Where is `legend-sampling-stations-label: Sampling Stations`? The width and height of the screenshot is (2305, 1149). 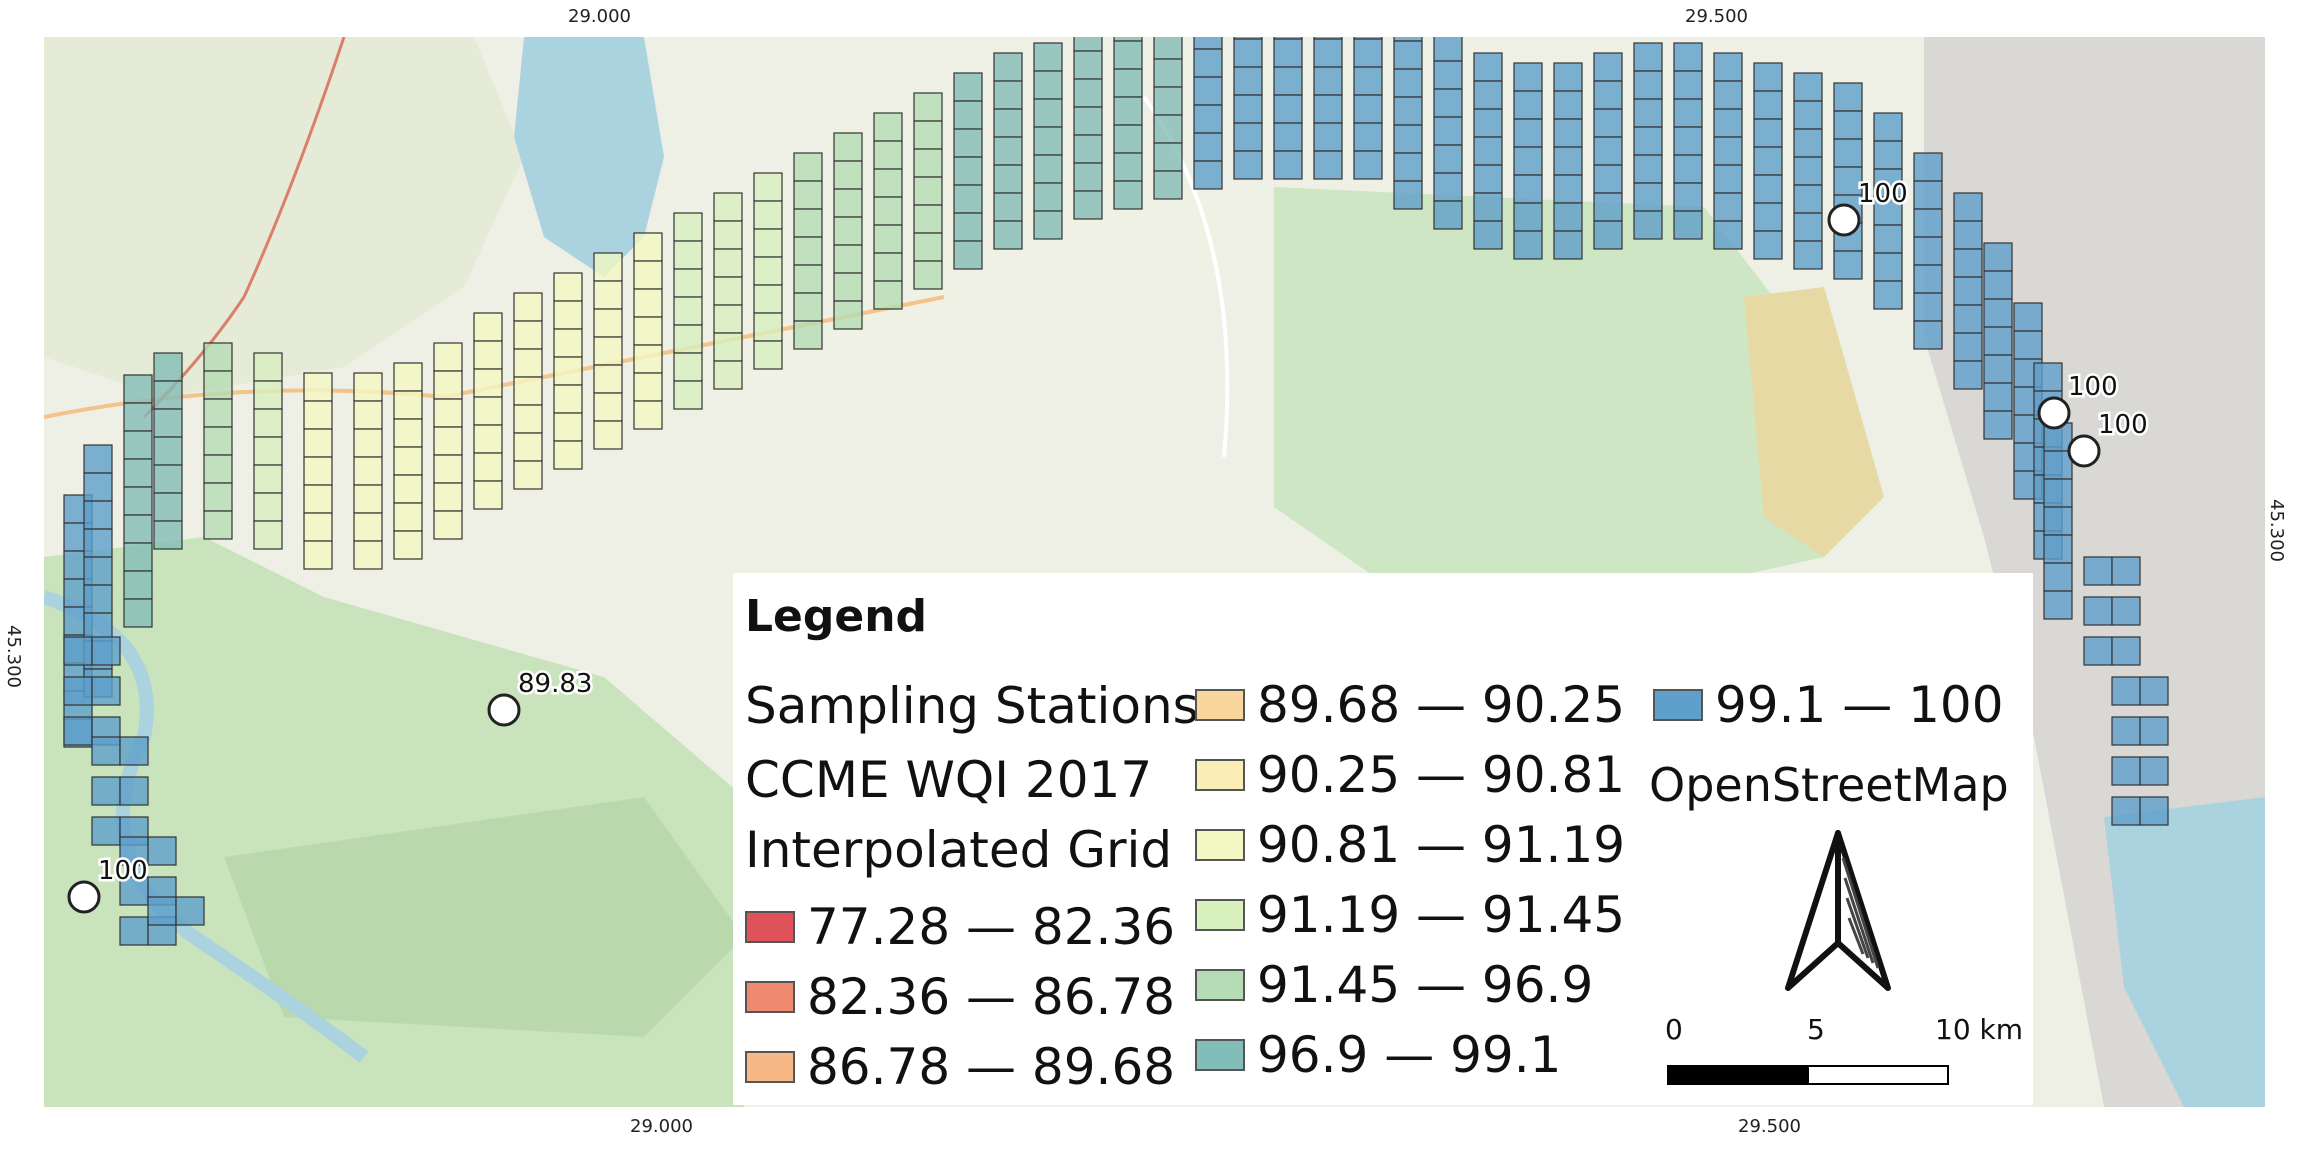 legend-sampling-stations-label: Sampling Stations is located at coordinates (972, 706).